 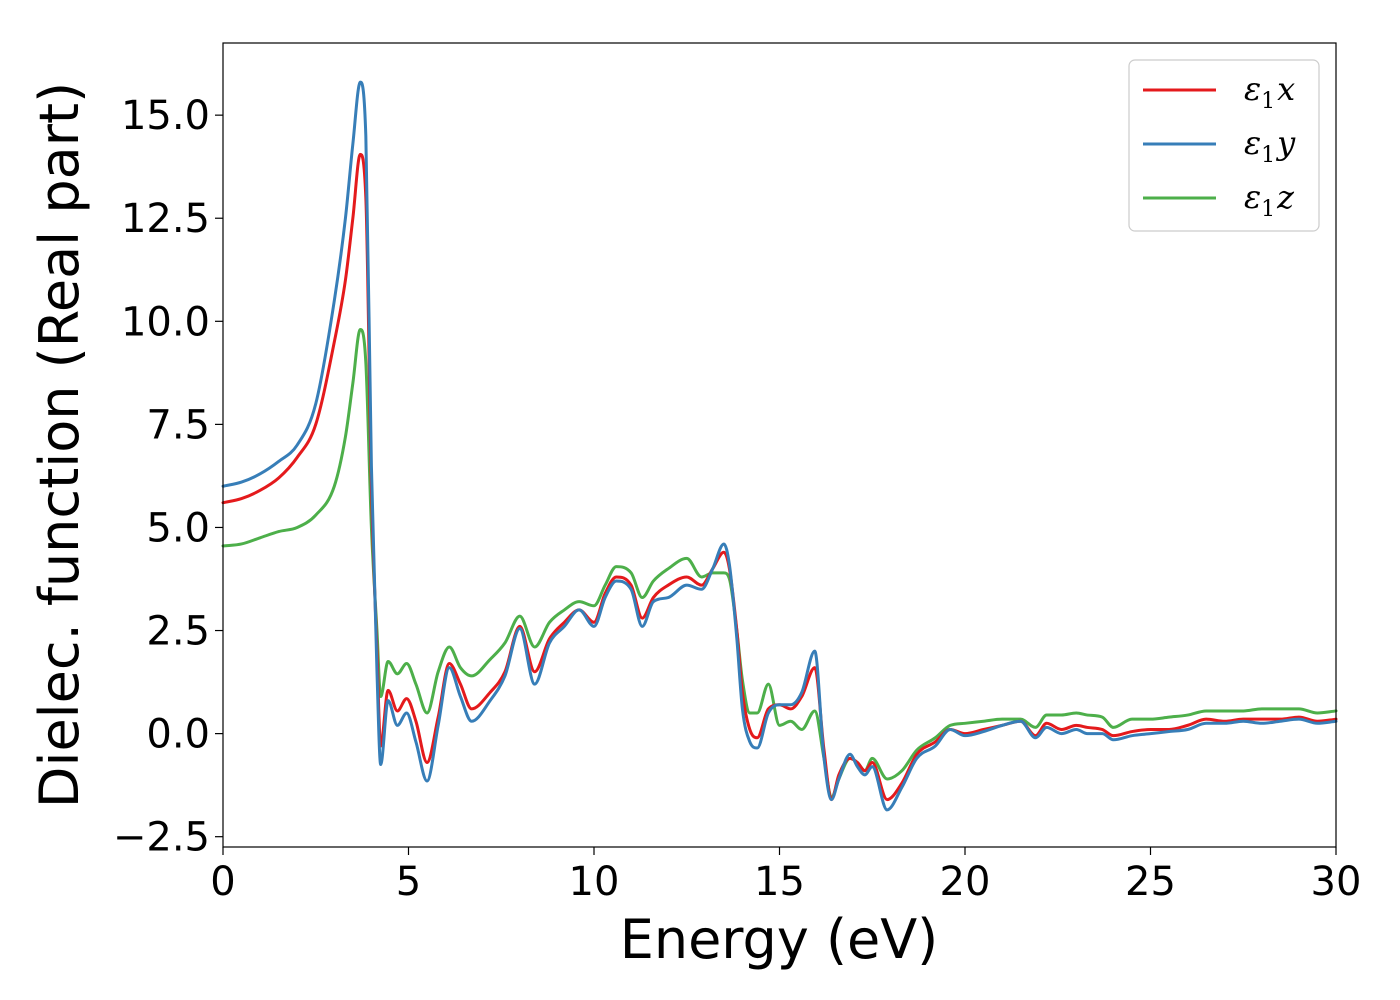 What do you see at coordinates (178, 735) in the screenshot?
I see `y-tick-label: 0.0` at bounding box center [178, 735].